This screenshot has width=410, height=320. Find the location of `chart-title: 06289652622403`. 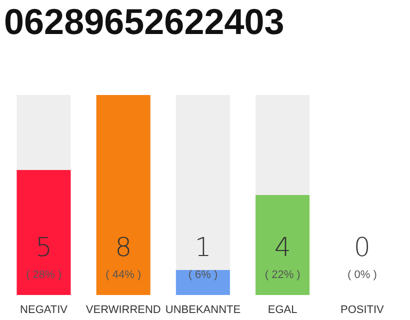

chart-title: 06289652622403 is located at coordinates (144, 22).